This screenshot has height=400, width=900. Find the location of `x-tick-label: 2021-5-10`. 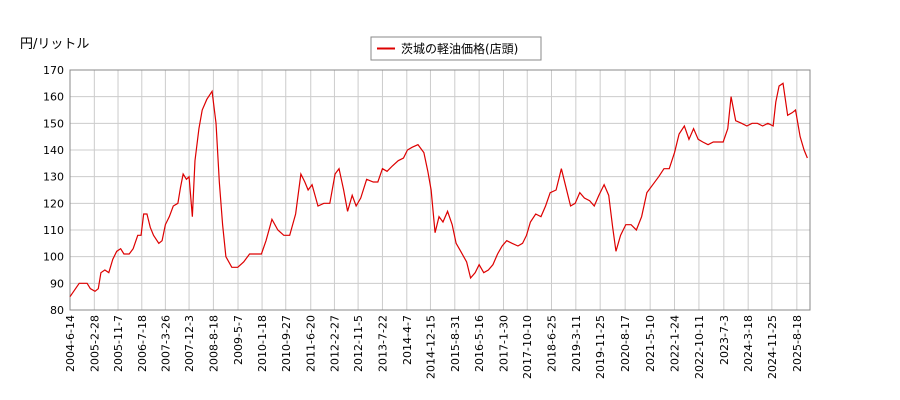

x-tick-label: 2021-5-10 is located at coordinates (650, 343).